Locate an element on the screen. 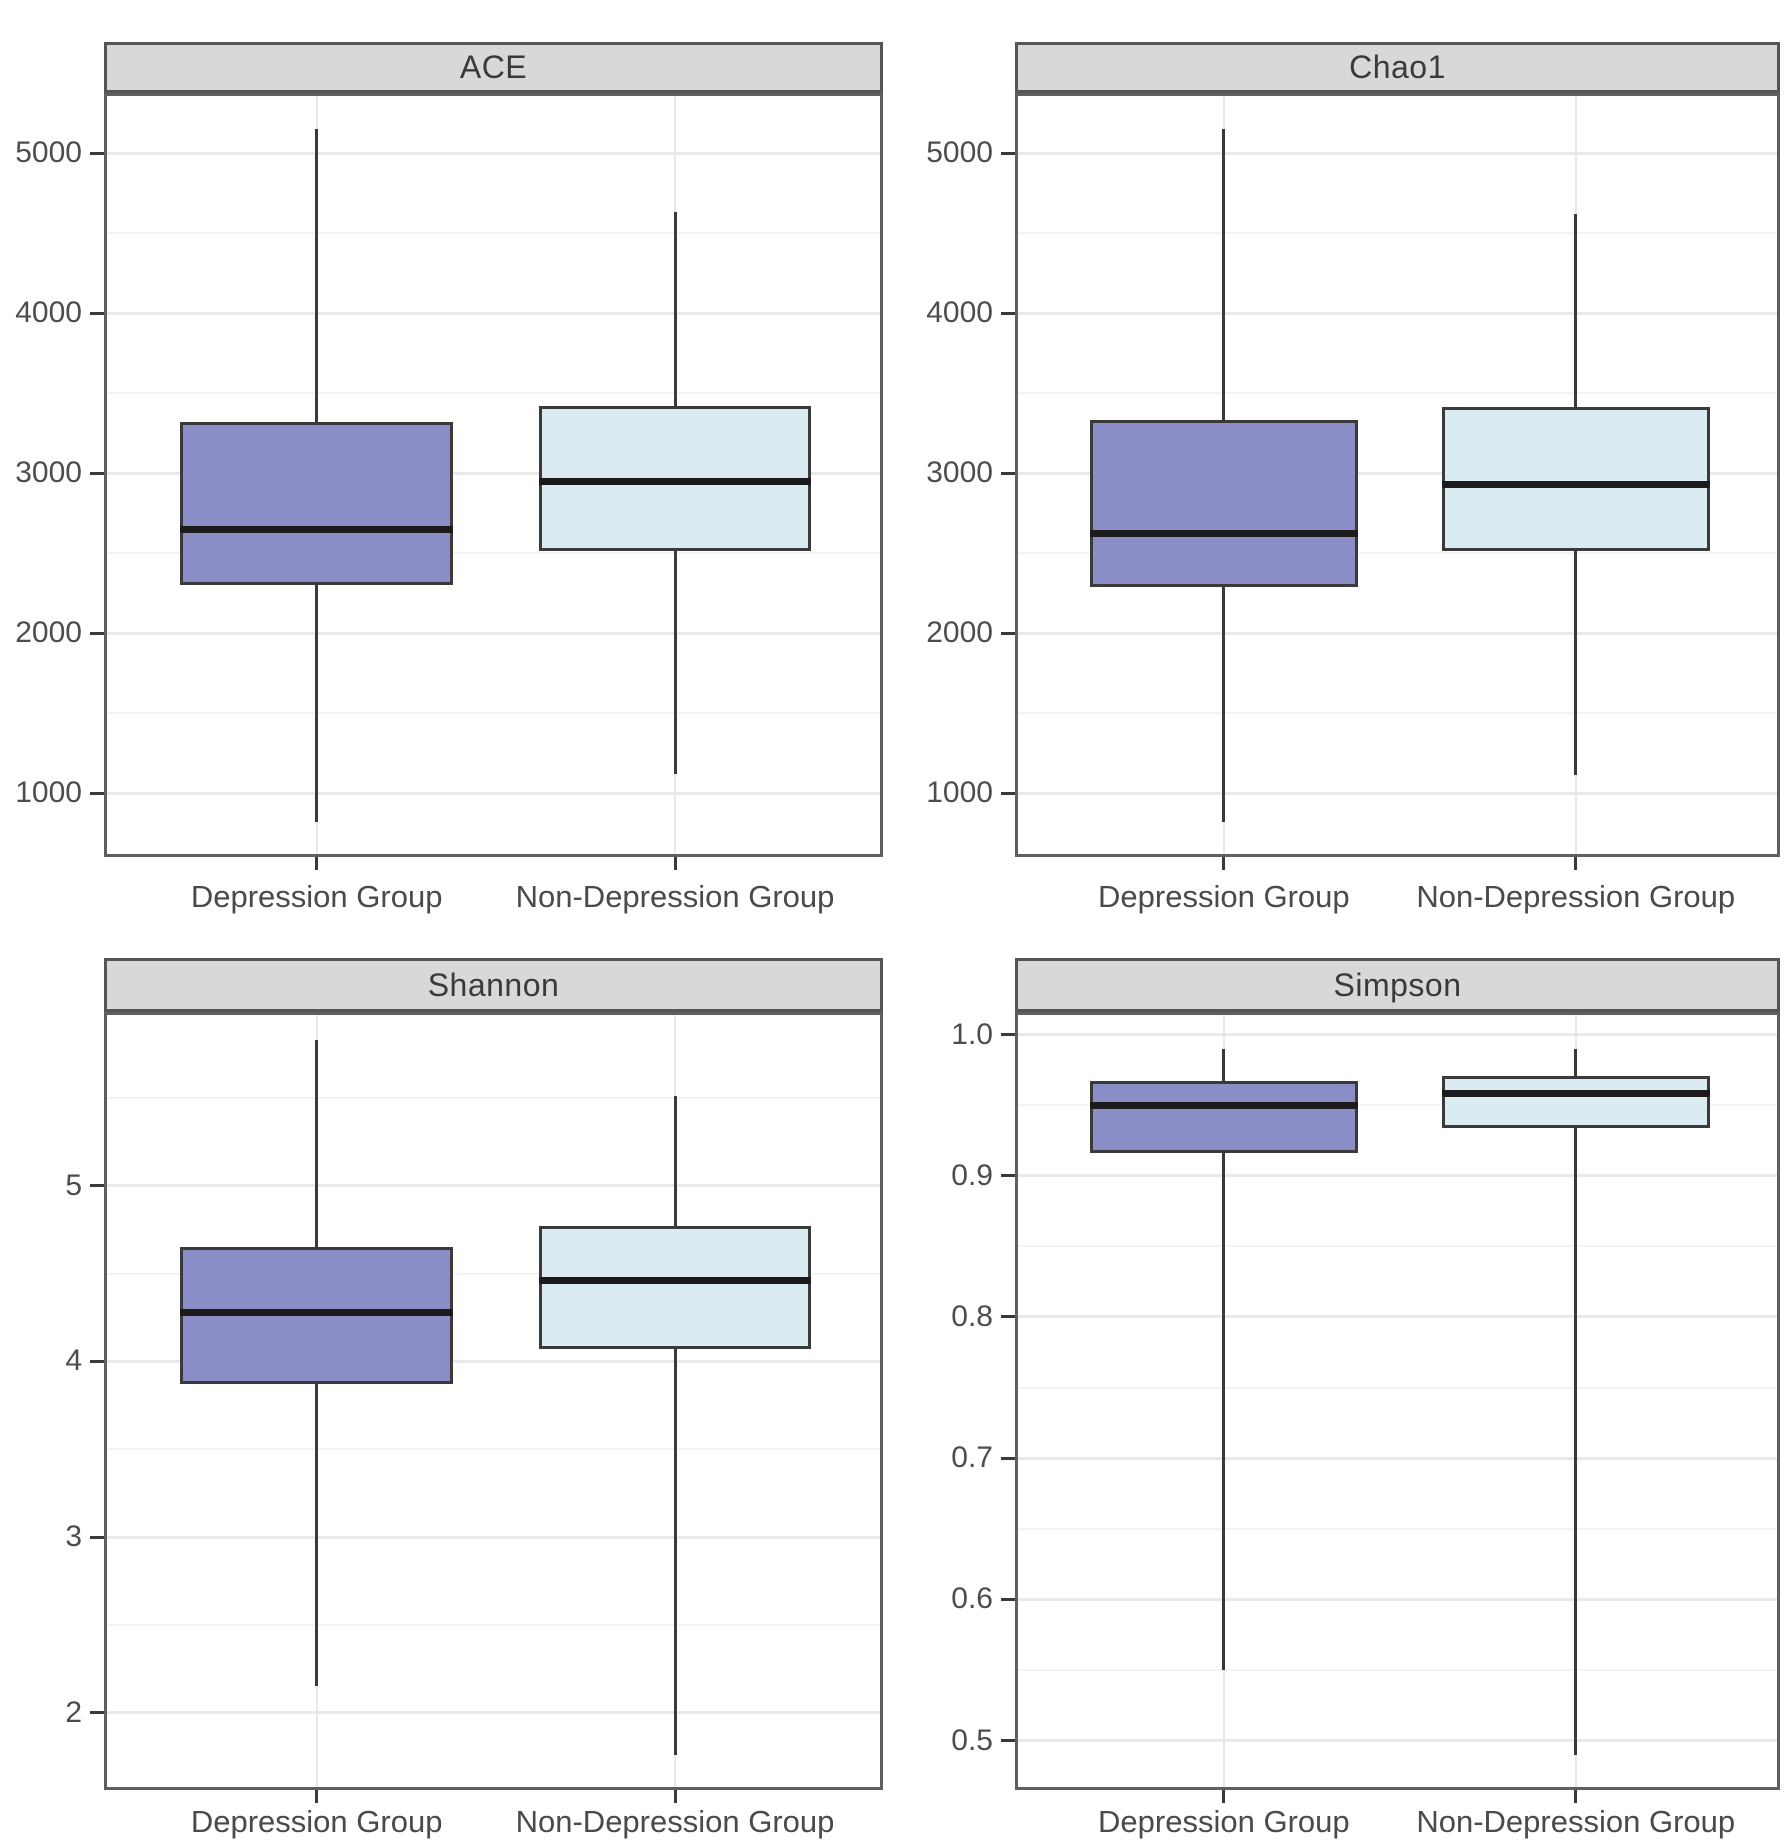 The width and height of the screenshot is (1784, 1847). y-axis-tick-label: 2 is located at coordinates (73, 1712).